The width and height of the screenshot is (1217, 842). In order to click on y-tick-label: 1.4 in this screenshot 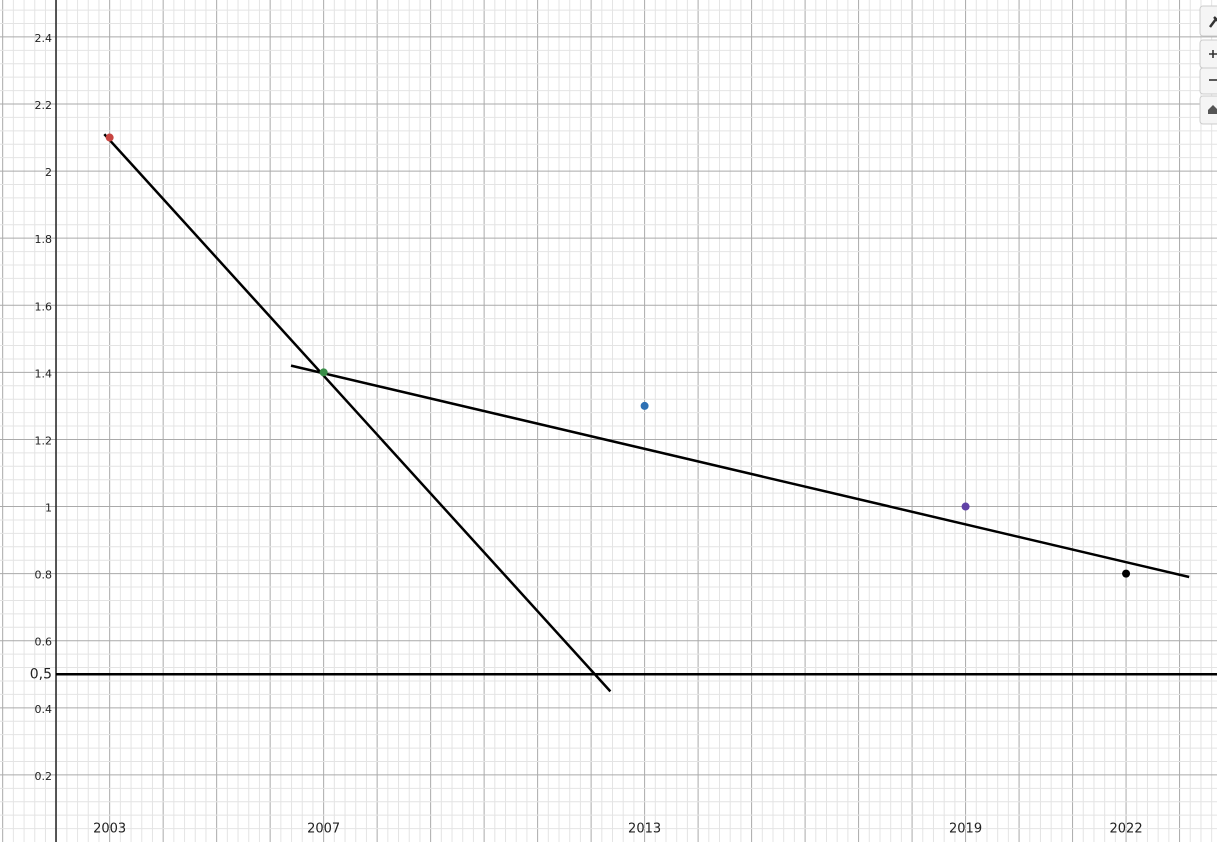, I will do `click(44, 373)`.